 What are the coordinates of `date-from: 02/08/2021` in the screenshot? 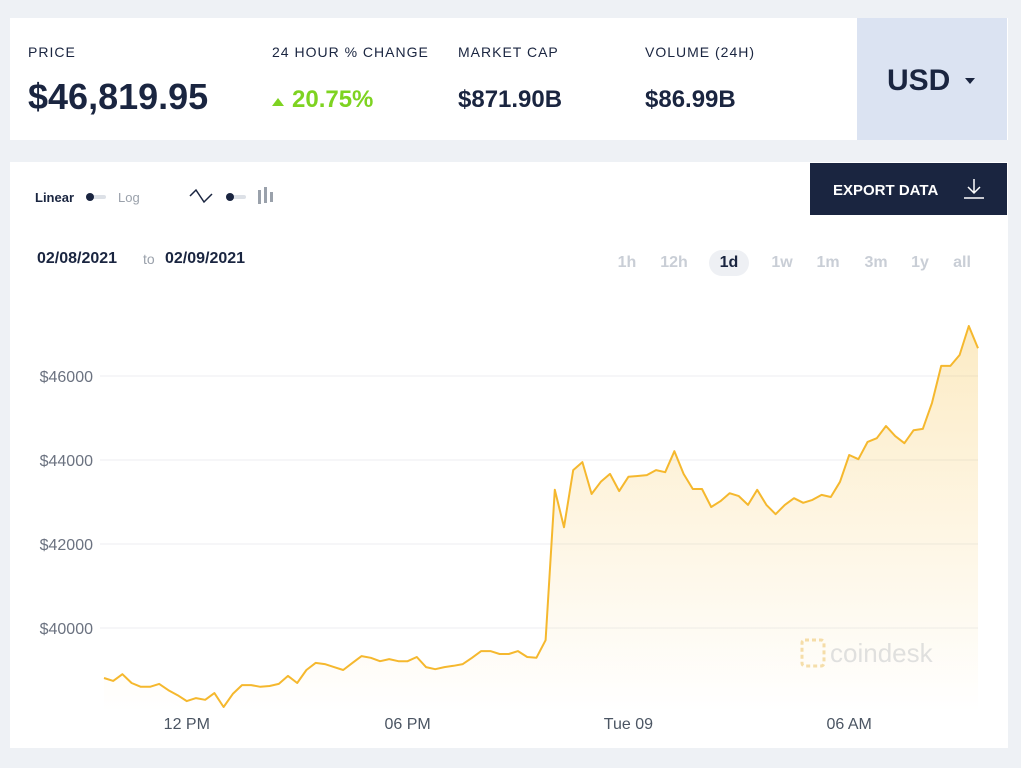 It's located at (77, 258).